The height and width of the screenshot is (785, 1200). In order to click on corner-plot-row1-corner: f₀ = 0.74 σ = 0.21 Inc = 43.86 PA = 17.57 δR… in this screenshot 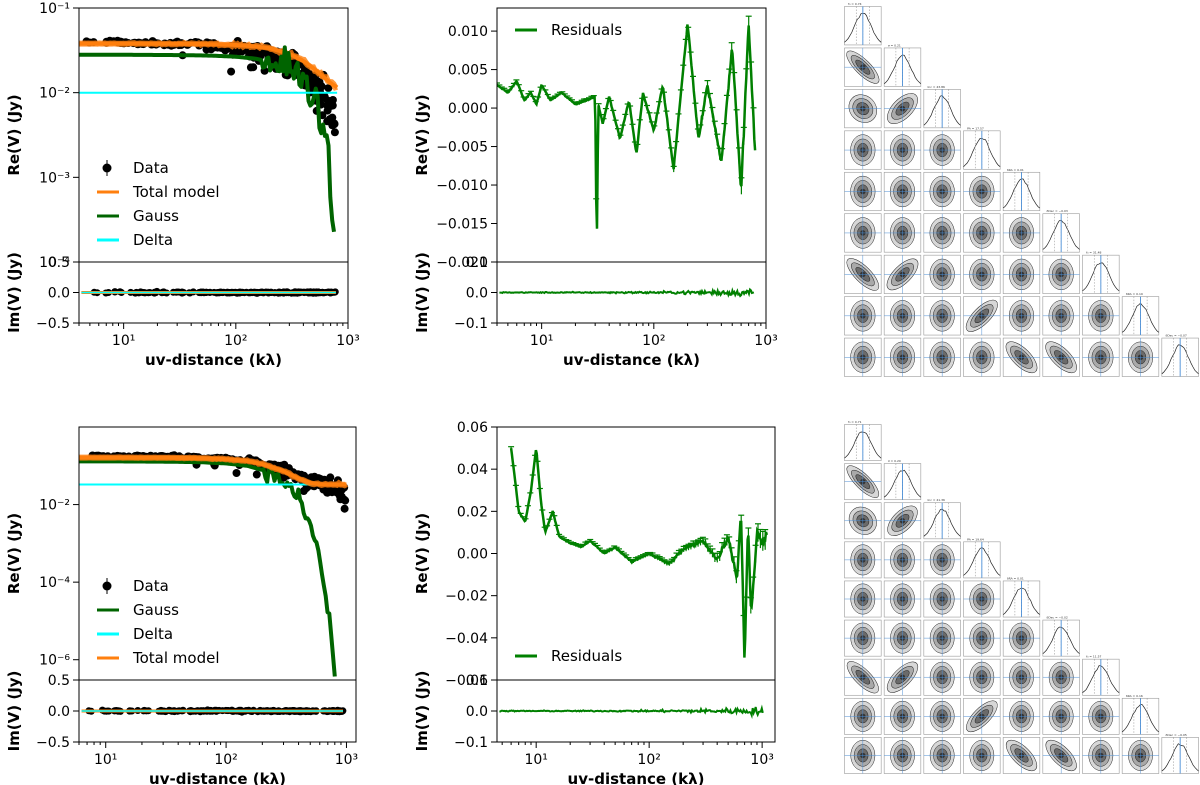, I will do `click(1021, 189)`.